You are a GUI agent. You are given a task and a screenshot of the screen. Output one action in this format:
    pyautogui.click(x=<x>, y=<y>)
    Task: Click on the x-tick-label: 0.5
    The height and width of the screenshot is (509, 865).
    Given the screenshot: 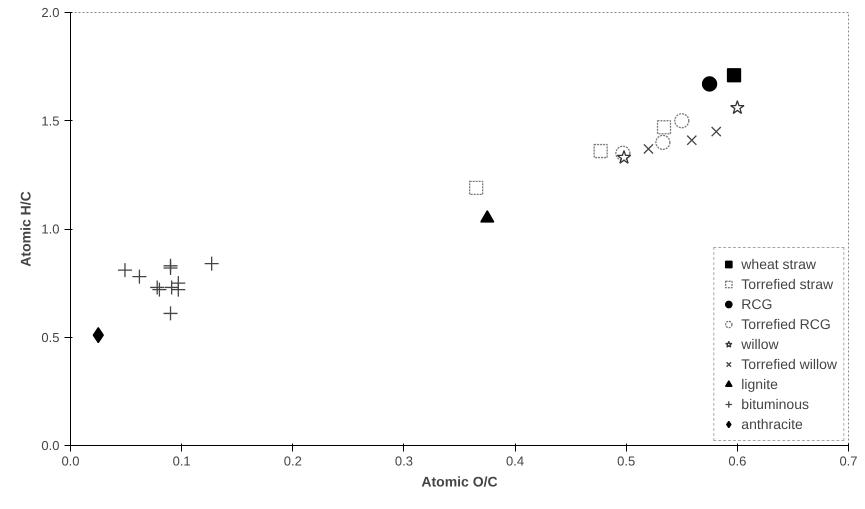 What is the action you would take?
    pyautogui.click(x=626, y=461)
    